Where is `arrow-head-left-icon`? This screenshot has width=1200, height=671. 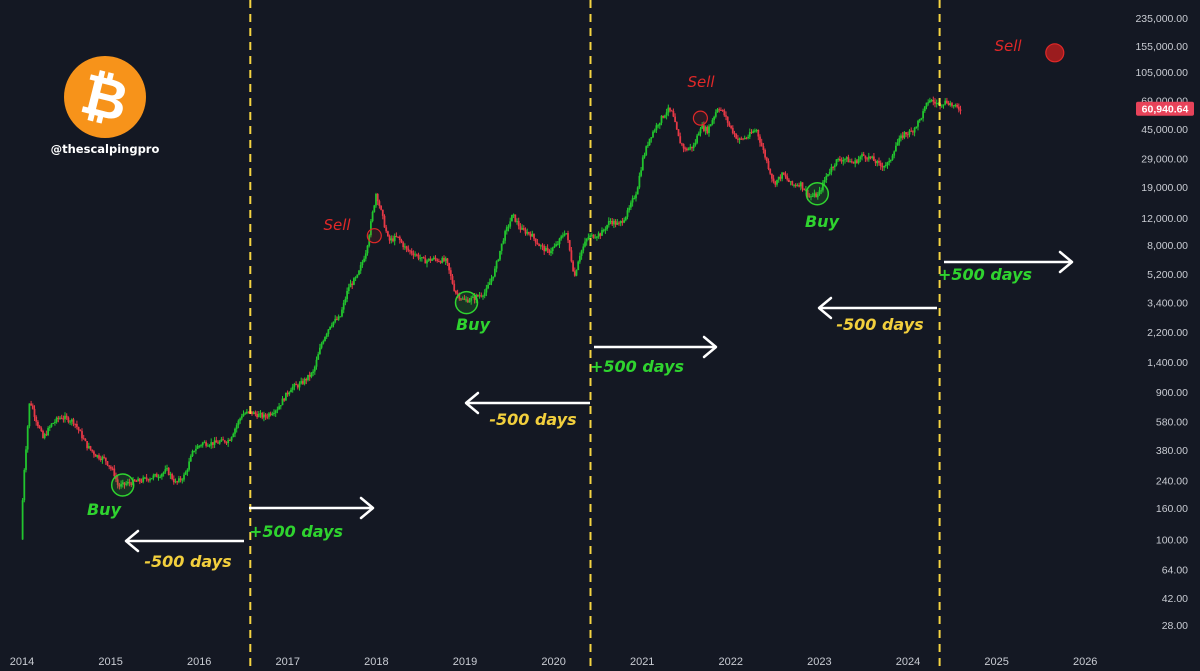 arrow-head-left-icon is located at coordinates (132, 541).